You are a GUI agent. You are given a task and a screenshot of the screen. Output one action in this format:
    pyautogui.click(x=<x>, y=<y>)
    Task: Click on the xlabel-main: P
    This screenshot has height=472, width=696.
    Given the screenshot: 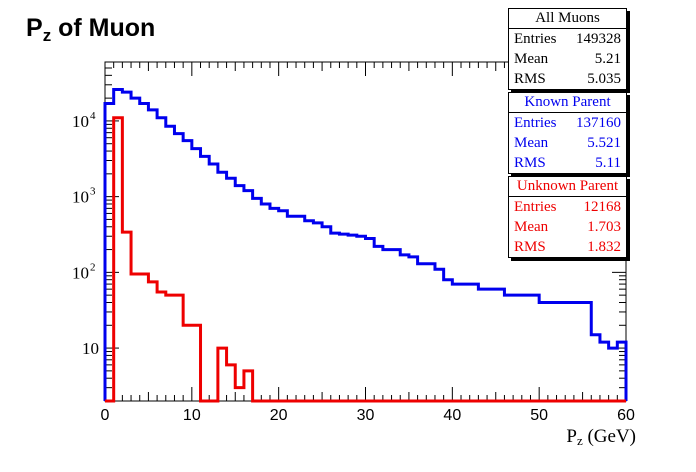 What is the action you would take?
    pyautogui.click(x=571, y=436)
    